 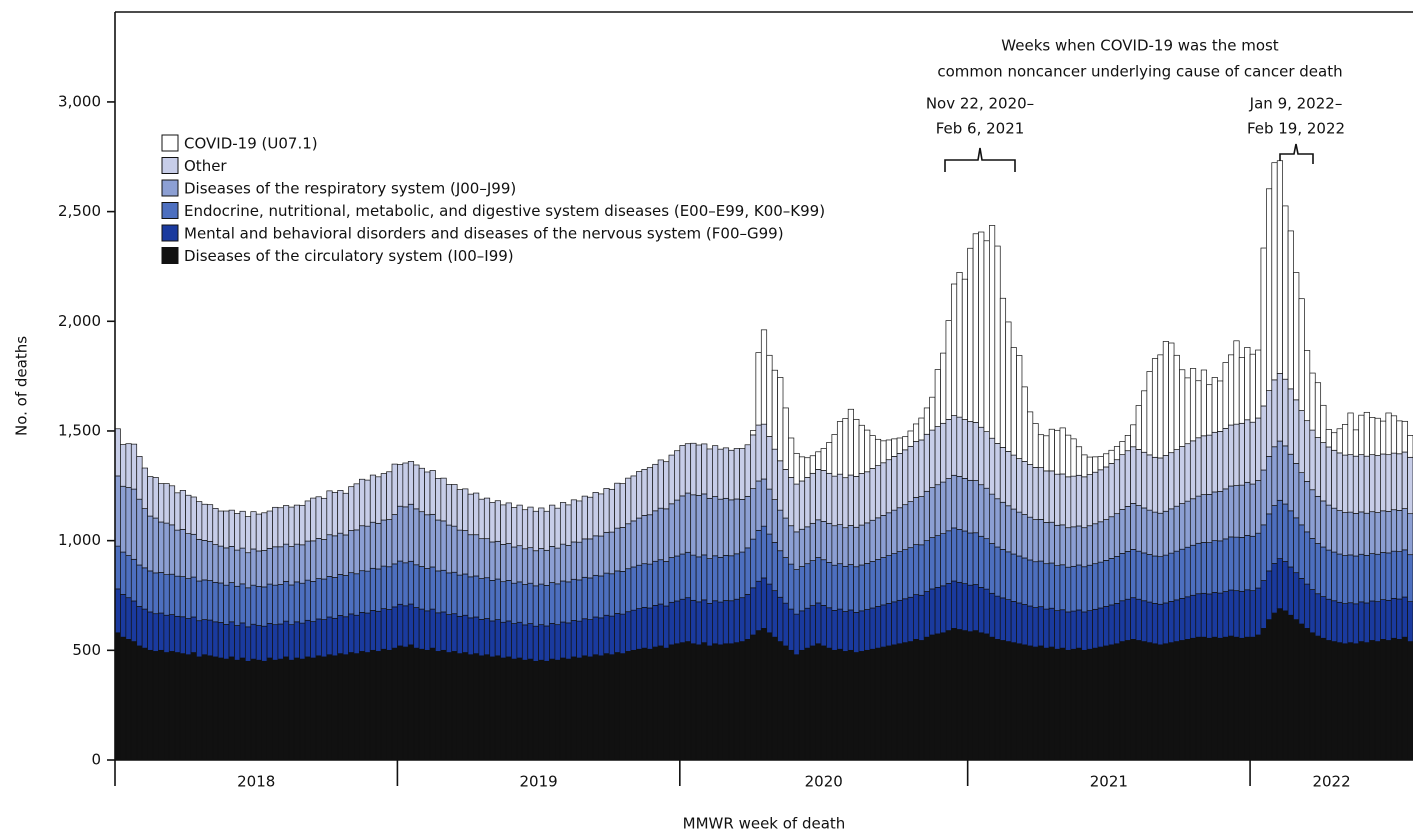 What do you see at coordinates (170, 255) in the screenshot?
I see `legend-swatch` at bounding box center [170, 255].